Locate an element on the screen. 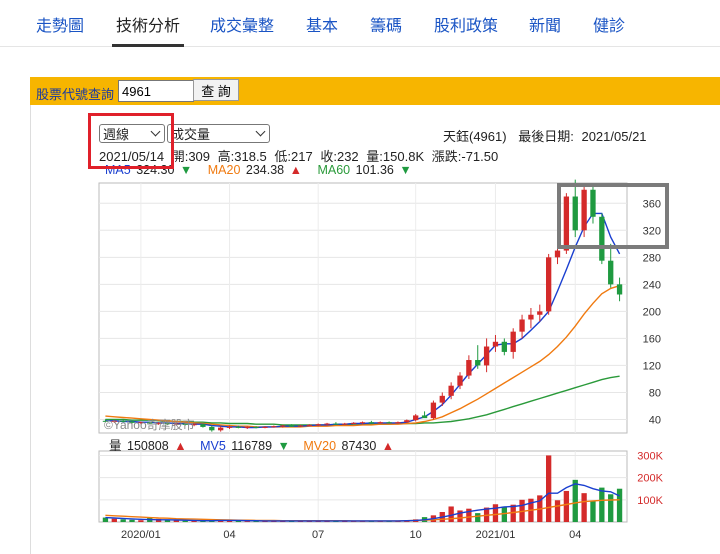  stock-name-code: 天鈺(4961) is located at coordinates (475, 136).